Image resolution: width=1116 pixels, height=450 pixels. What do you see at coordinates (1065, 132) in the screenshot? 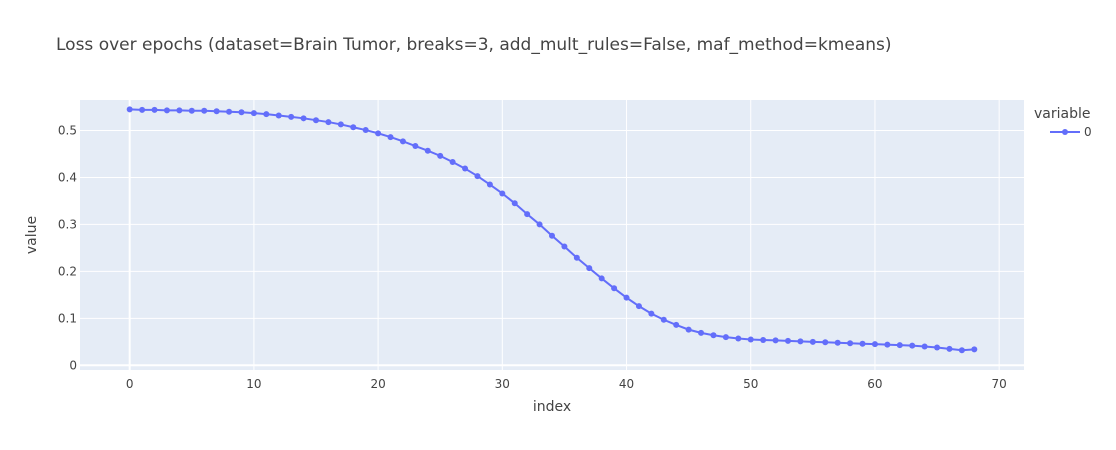
I see `legend-marker-icon` at bounding box center [1065, 132].